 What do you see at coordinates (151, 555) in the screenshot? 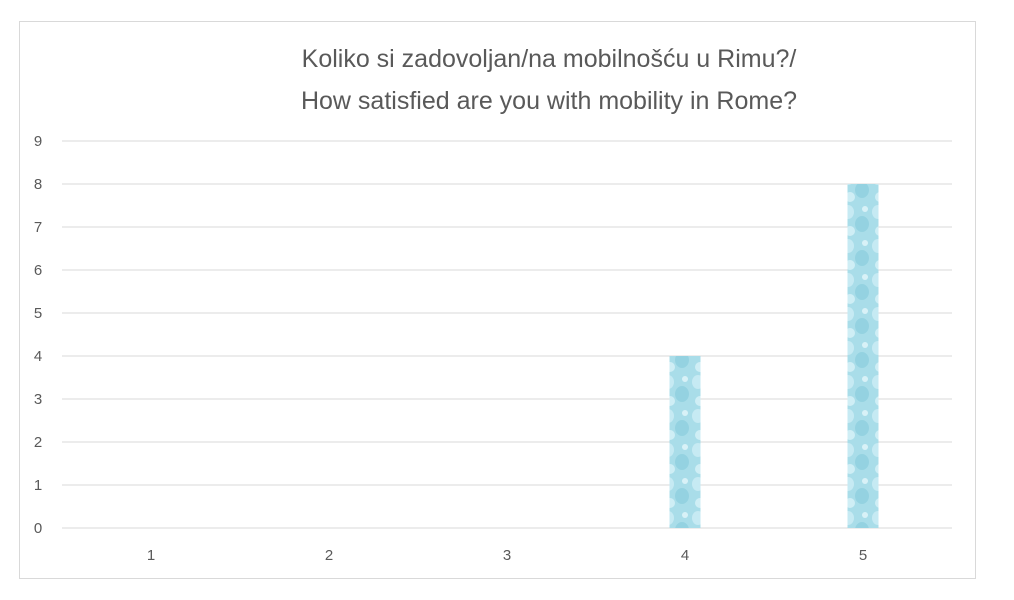
I see `x-tick-label: 1` at bounding box center [151, 555].